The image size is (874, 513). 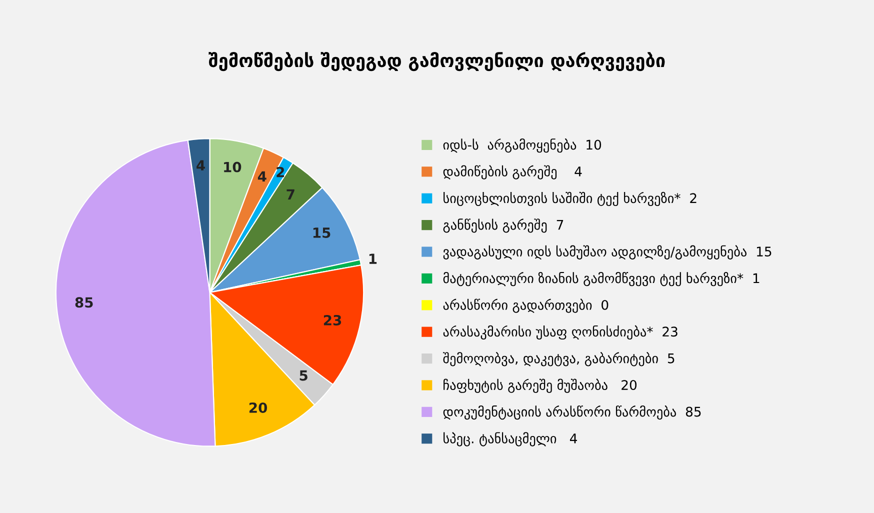 I want to click on legend-label: სიცოცხლისთვის საშიში ტექ ხარვეზი* 2, so click(x=570, y=199).